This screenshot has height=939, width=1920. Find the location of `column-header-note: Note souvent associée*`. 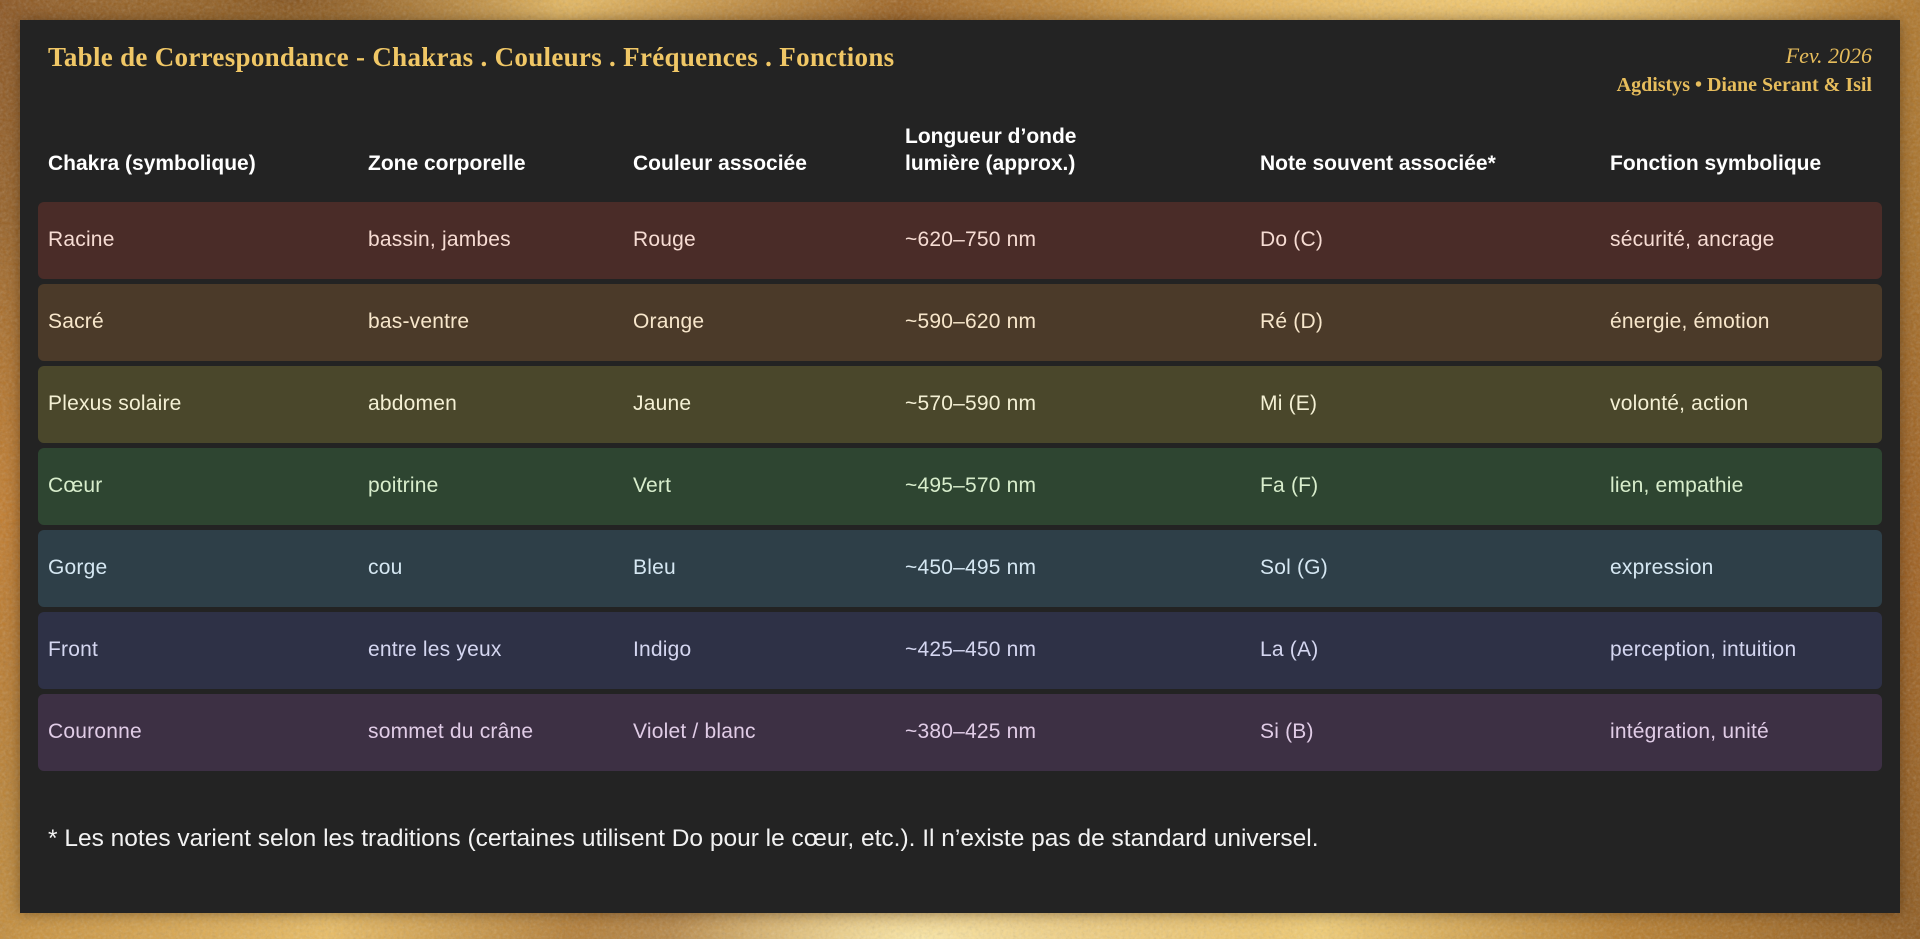

column-header-note: Note souvent associée* is located at coordinates (1378, 164).